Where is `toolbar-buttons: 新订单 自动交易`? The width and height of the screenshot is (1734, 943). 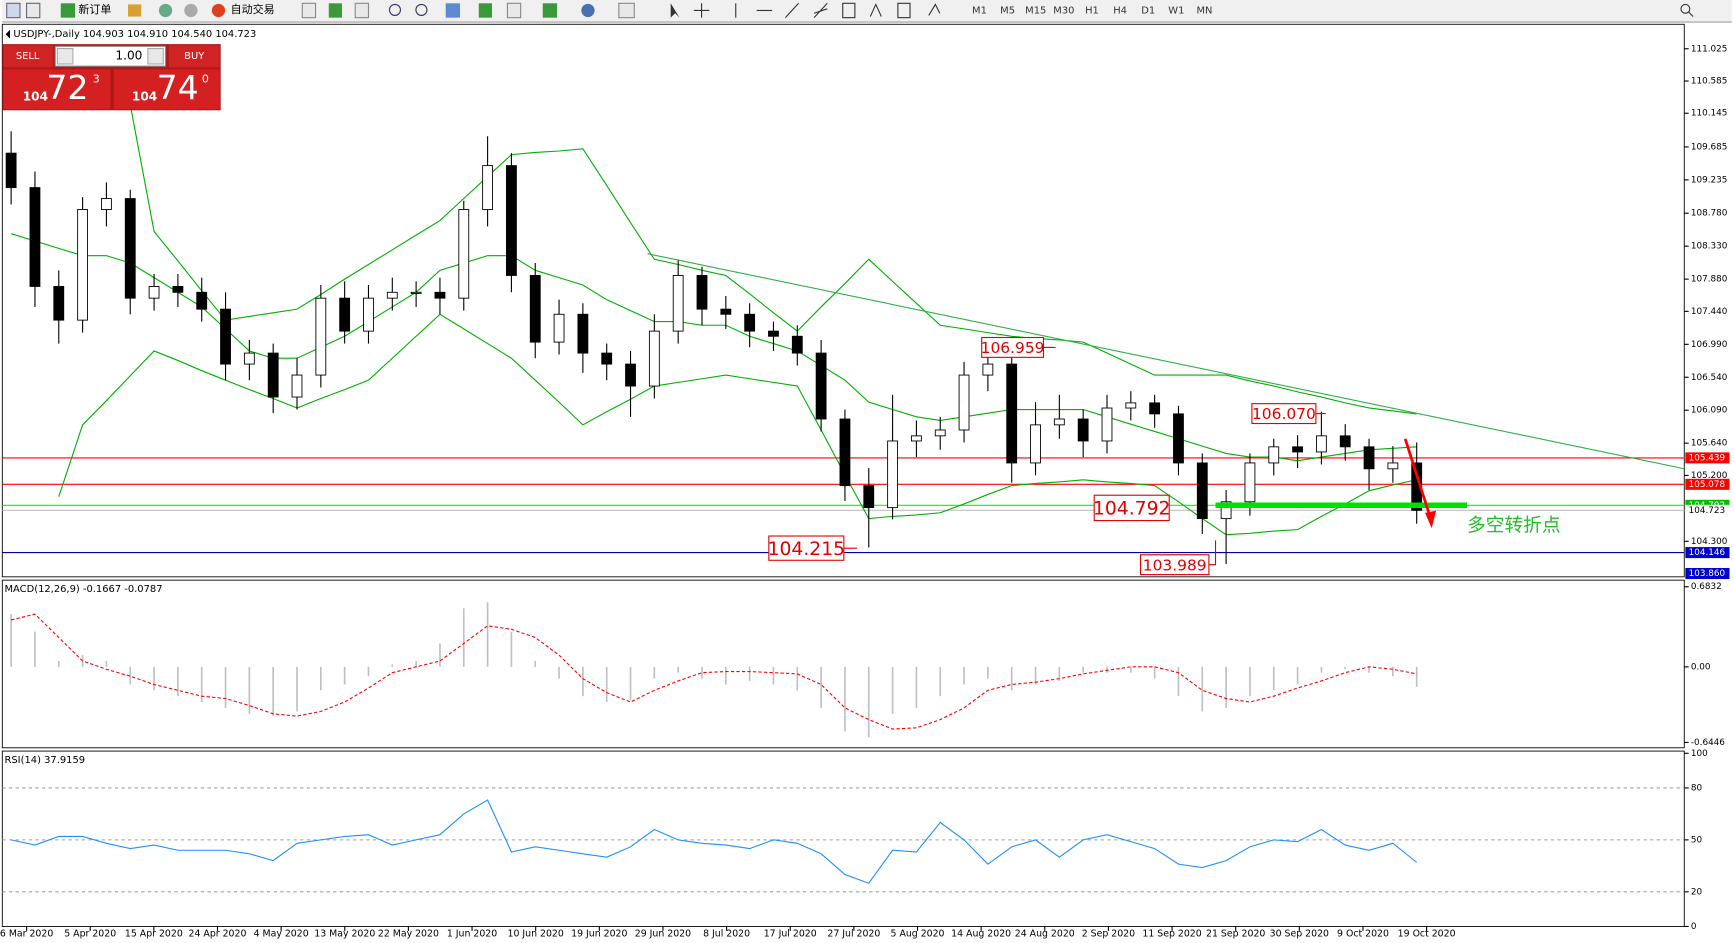
toolbar-buttons: 新订单 自动交易 is located at coordinates (850, 10).